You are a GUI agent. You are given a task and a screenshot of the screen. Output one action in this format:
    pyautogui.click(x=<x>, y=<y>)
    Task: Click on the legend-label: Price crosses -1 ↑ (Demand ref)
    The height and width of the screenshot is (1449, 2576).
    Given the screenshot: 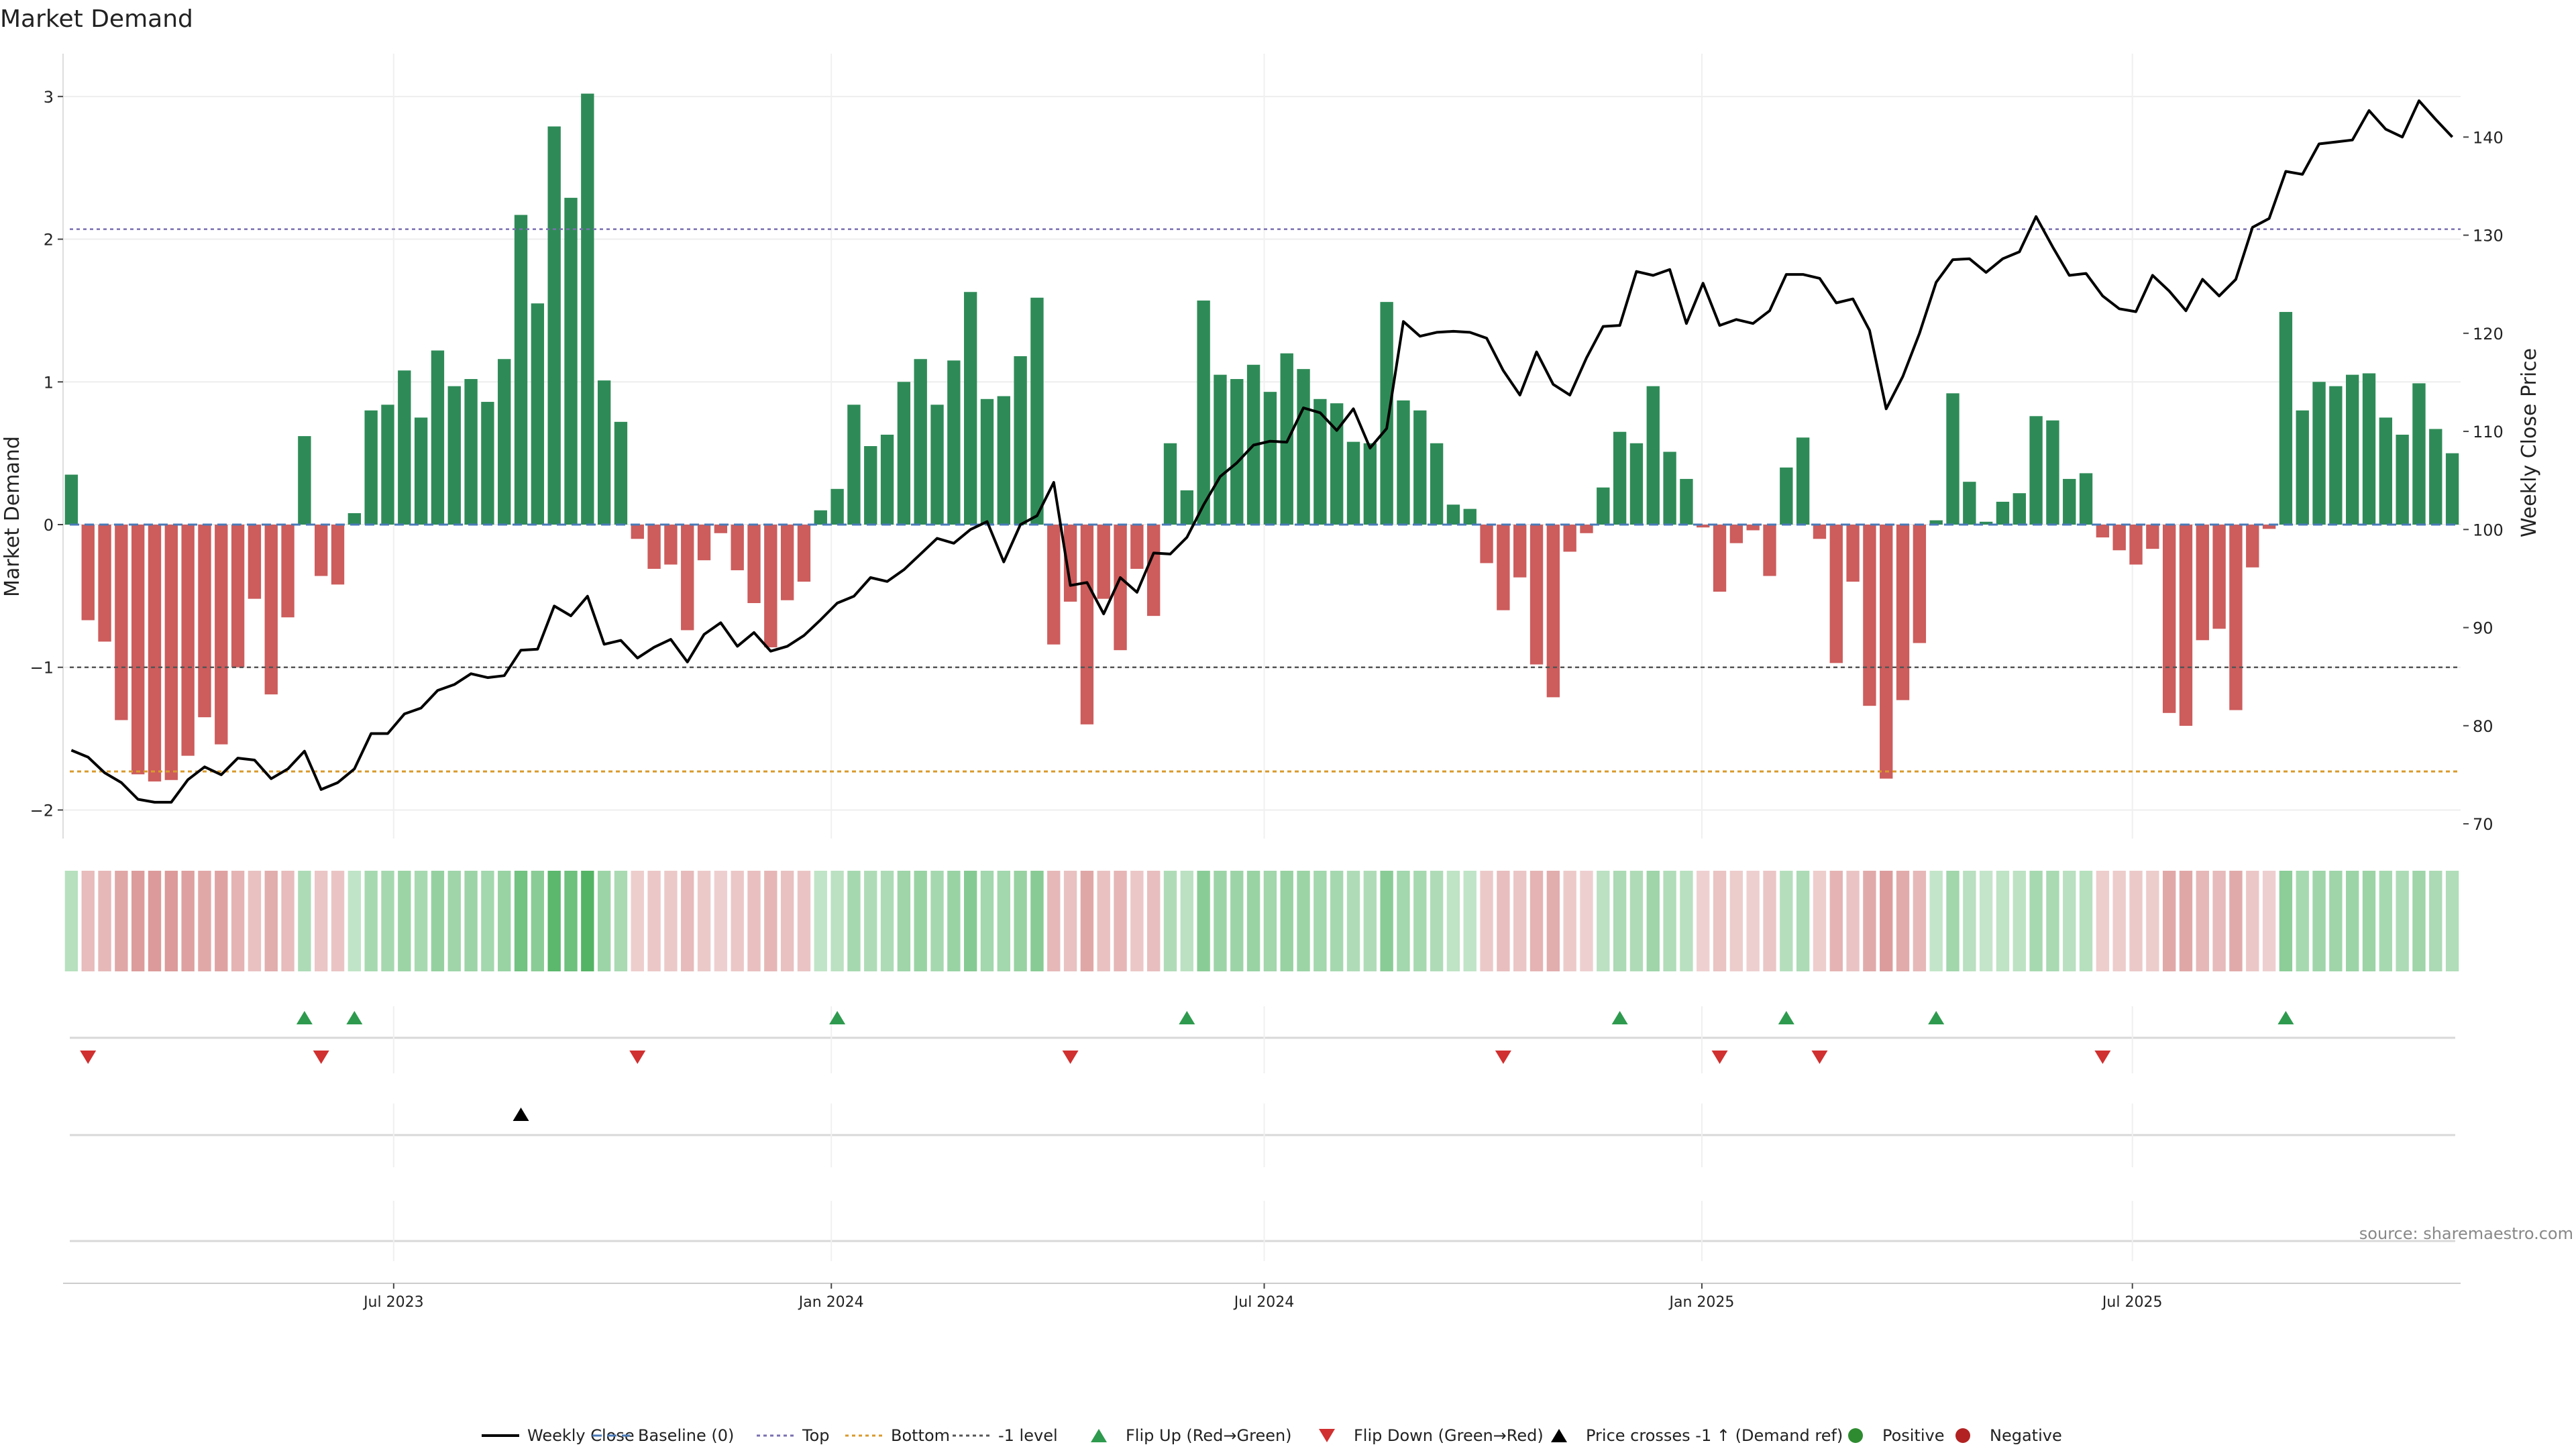 What is the action you would take?
    pyautogui.click(x=1714, y=1435)
    